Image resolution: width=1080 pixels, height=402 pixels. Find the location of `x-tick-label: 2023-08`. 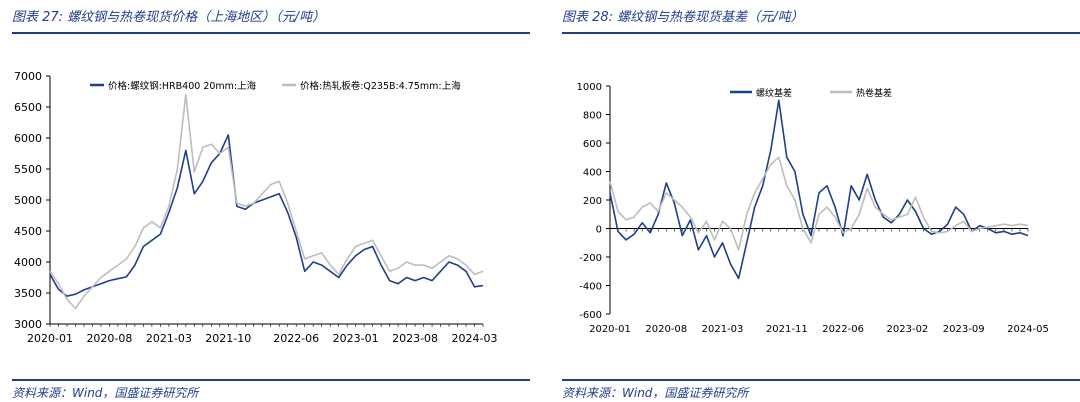

x-tick-label: 2023-08 is located at coordinates (415, 338).